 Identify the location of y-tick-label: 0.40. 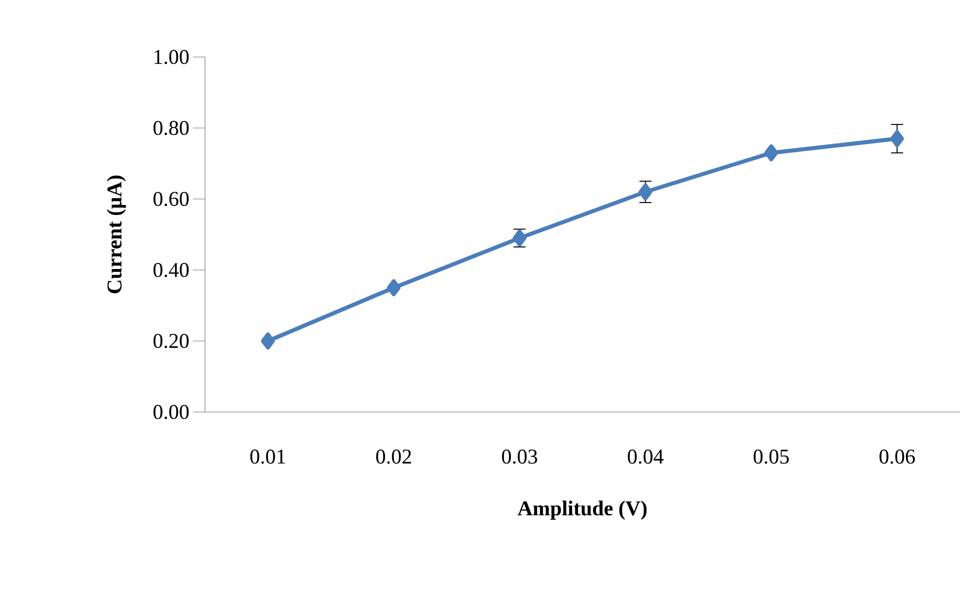
(171, 270).